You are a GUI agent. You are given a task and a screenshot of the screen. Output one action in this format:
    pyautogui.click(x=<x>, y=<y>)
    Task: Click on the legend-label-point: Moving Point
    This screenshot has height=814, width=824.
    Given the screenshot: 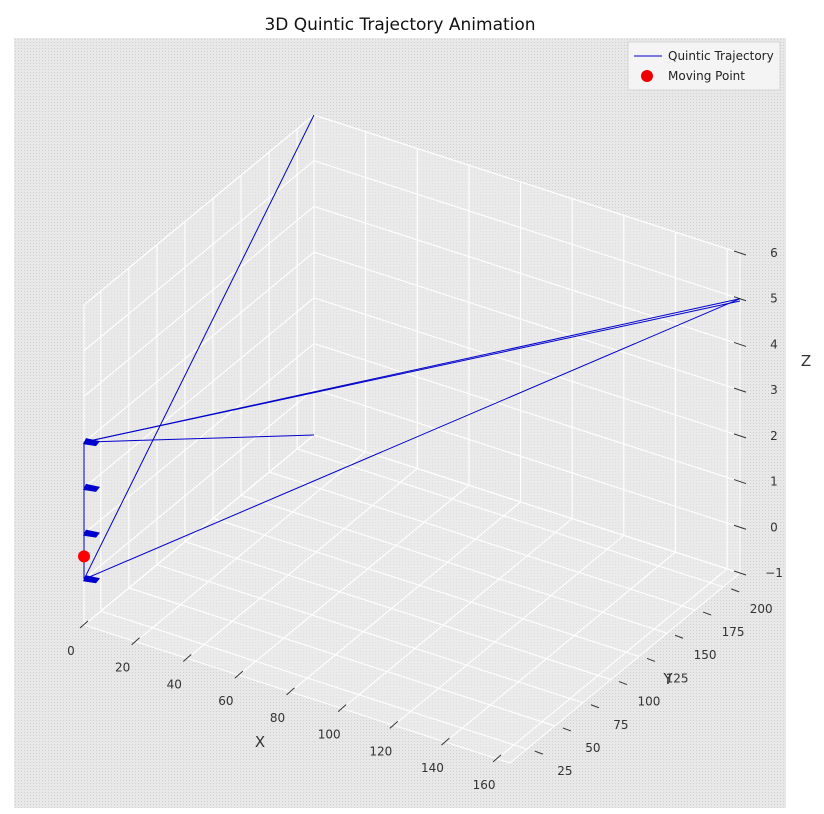 What is the action you would take?
    pyautogui.click(x=706, y=76)
    